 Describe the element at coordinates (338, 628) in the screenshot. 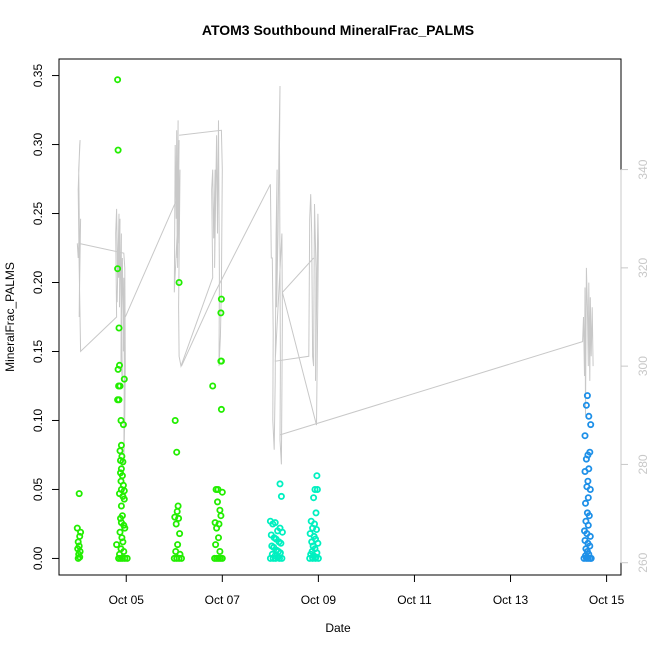

I see `x-axis-label: Date` at that location.